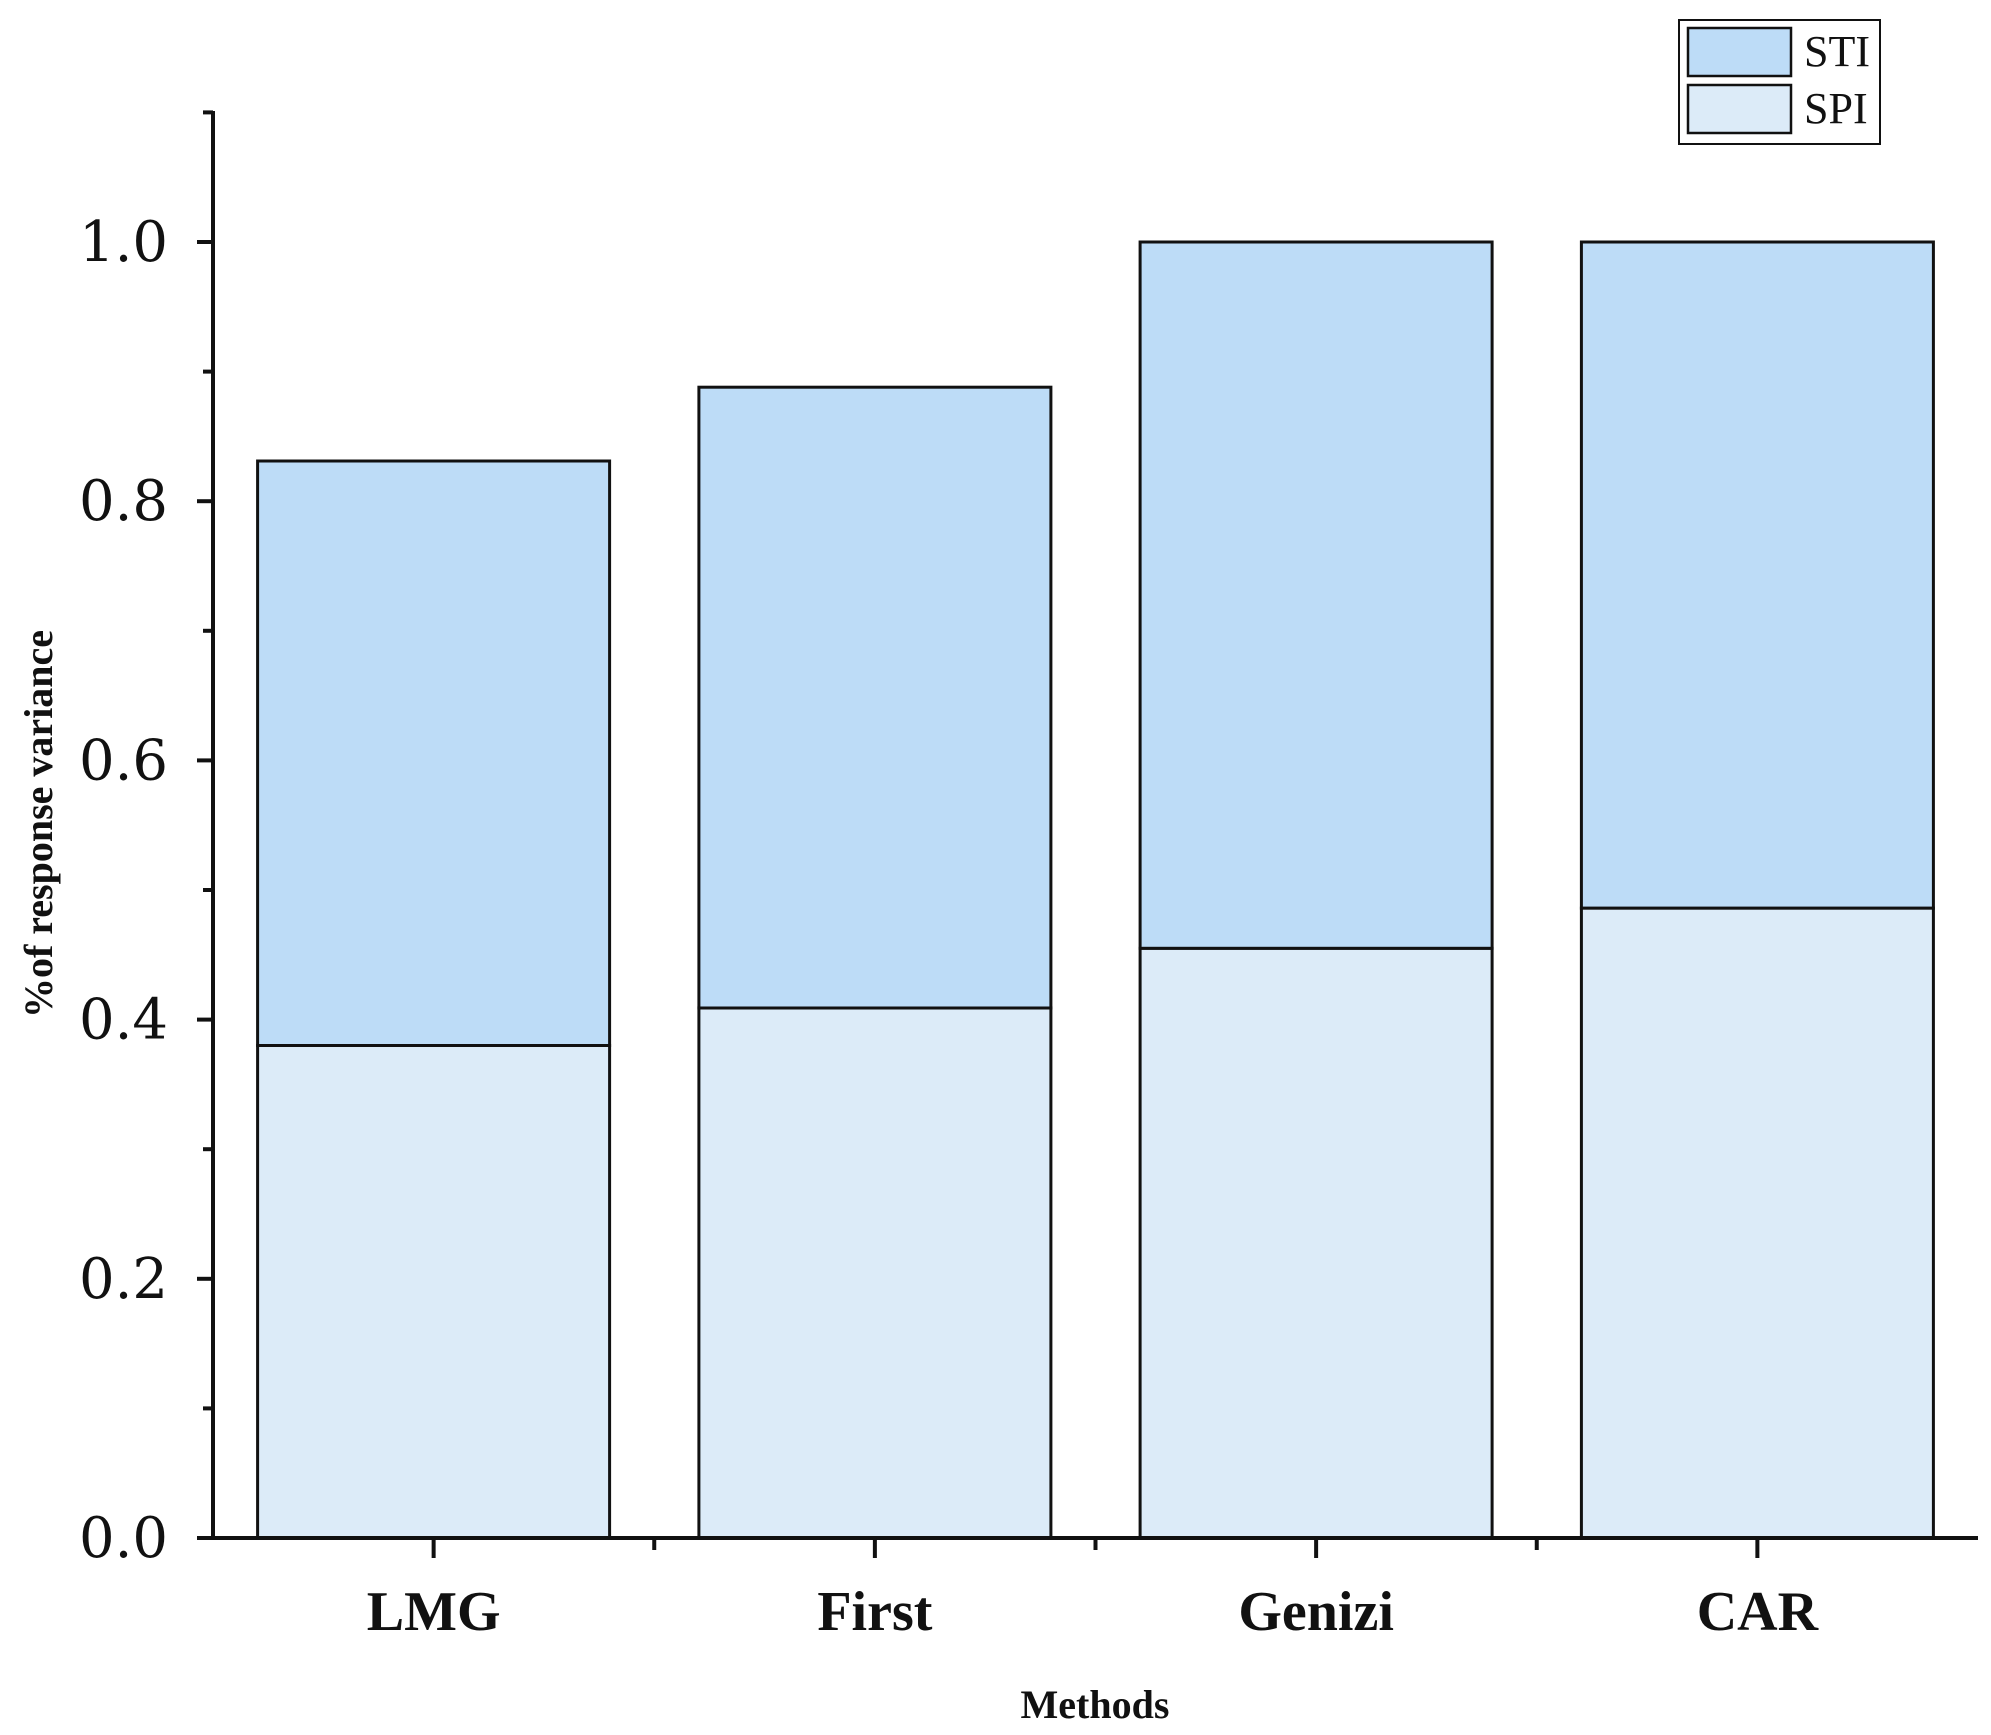 The width and height of the screenshot is (1991, 1735). What do you see at coordinates (1316, 1612) in the screenshot?
I see `x-tick-label-genizi: Genizi` at bounding box center [1316, 1612].